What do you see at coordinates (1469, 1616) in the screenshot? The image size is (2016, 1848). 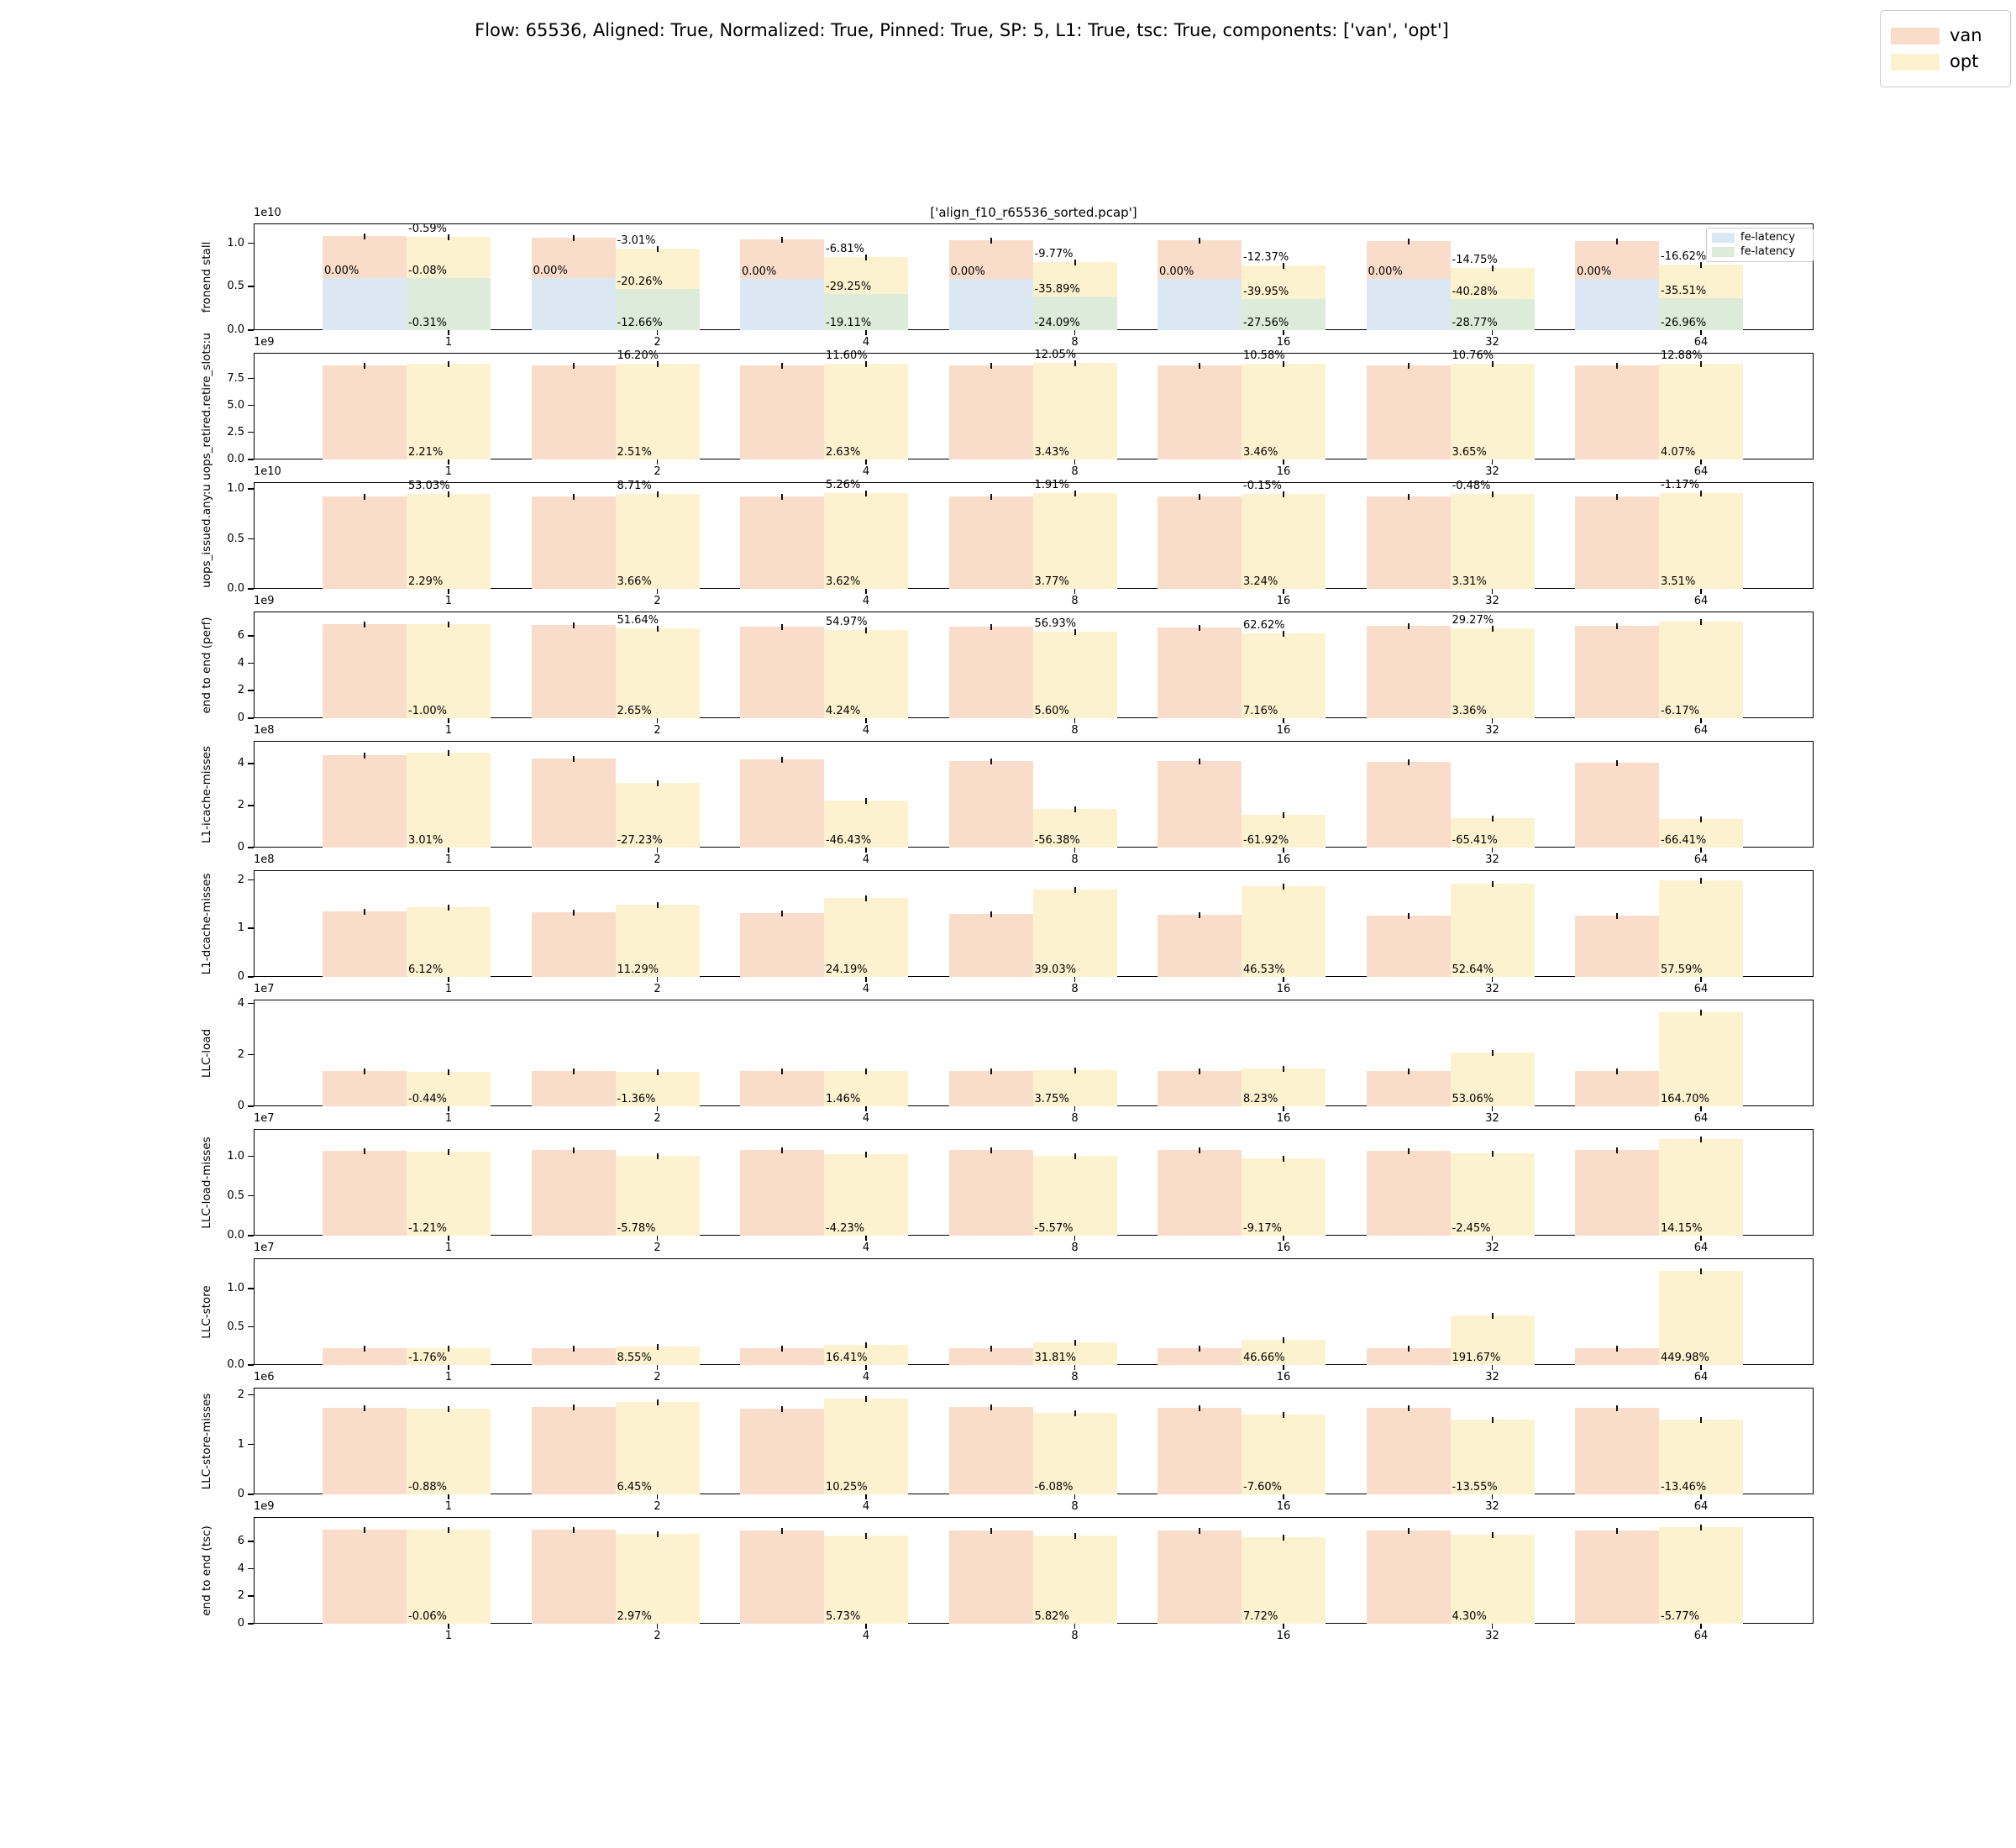 I see `annotation-bottom-pct: 4.30%` at bounding box center [1469, 1616].